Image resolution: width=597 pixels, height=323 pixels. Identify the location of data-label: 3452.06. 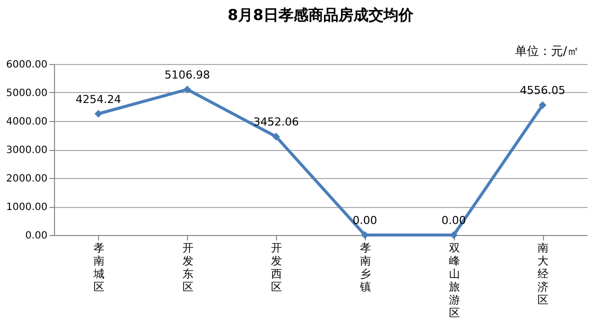
(276, 122).